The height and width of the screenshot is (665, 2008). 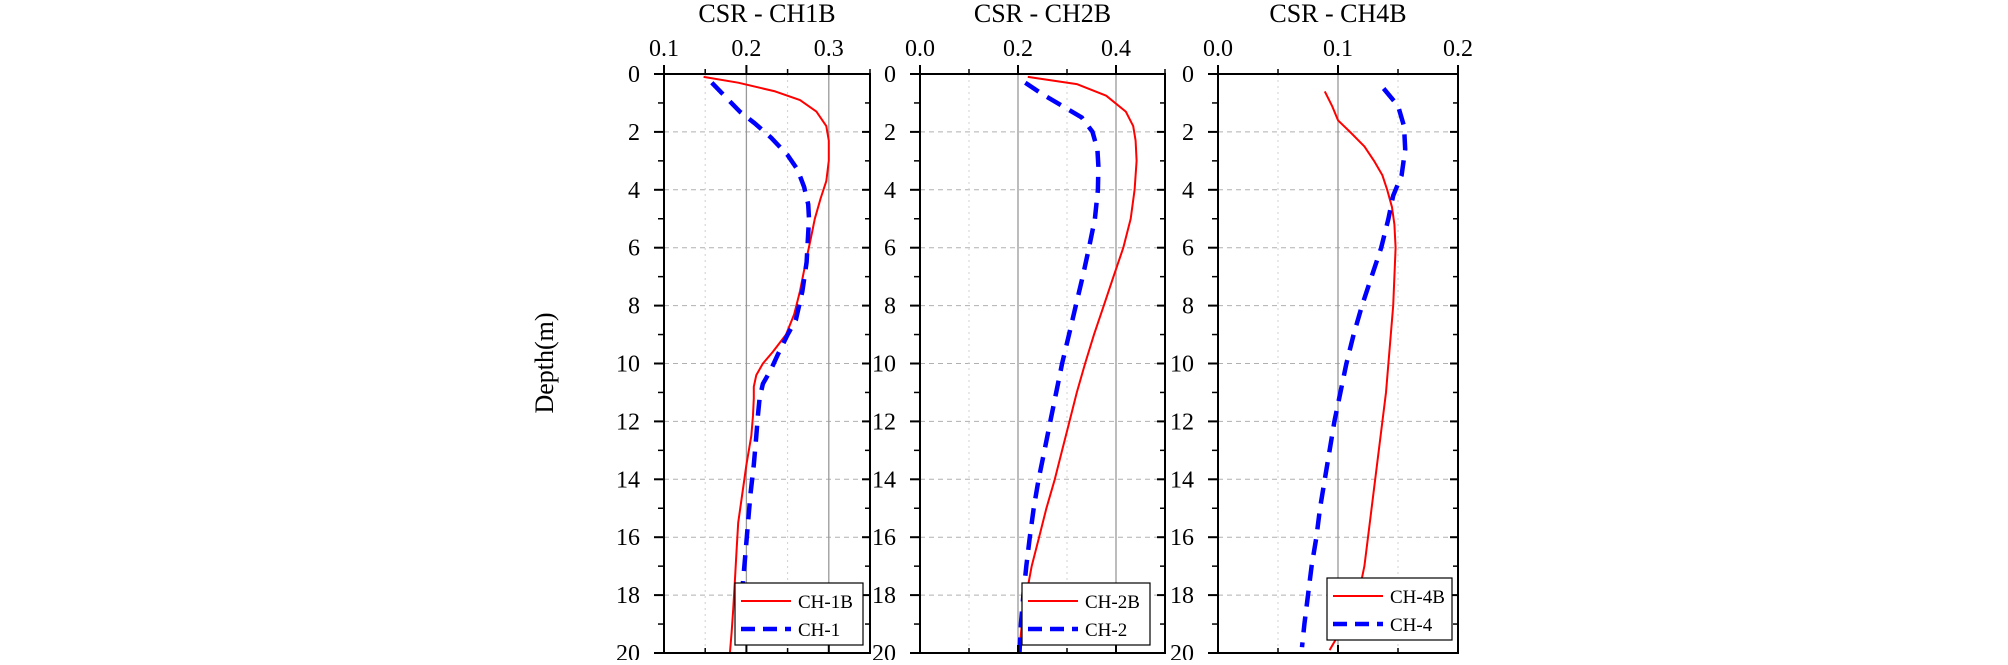 What do you see at coordinates (544, 362) in the screenshot?
I see `y-axis-title: Depth(m)` at bounding box center [544, 362].